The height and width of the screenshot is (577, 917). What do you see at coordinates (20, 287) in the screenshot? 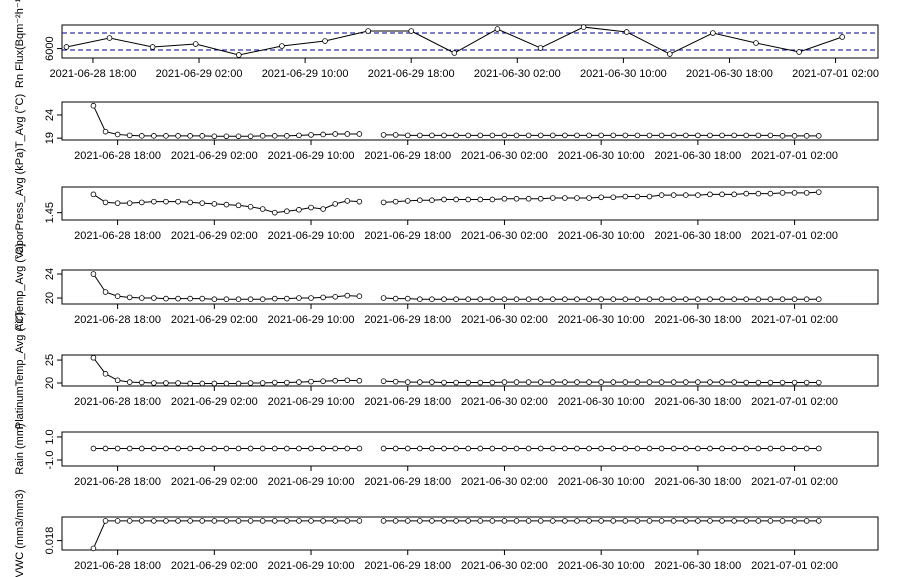
I see `y-axis-label: AirTemp_Avg (°C)` at bounding box center [20, 287].